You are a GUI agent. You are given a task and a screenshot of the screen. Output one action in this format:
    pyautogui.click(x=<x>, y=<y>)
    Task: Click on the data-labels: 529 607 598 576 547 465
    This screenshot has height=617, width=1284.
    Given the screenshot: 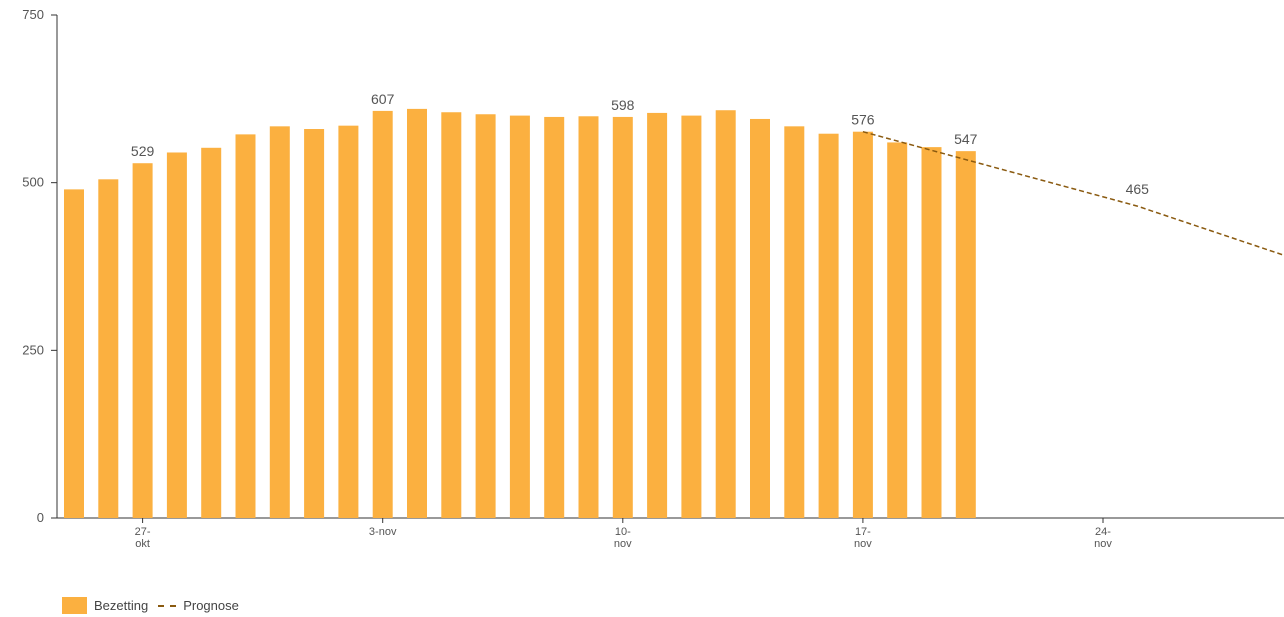 What is the action you would take?
    pyautogui.click(x=640, y=144)
    